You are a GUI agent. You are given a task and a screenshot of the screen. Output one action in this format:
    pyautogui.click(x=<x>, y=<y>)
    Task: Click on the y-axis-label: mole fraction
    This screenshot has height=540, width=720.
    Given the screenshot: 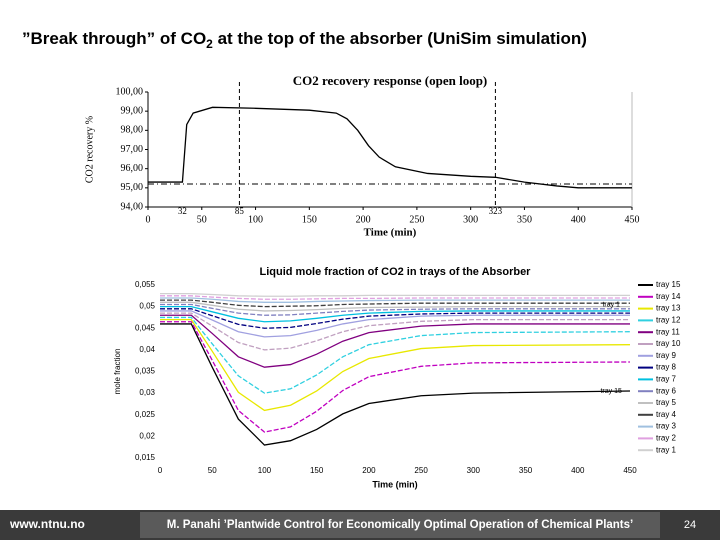 What is the action you would take?
    pyautogui.click(x=117, y=372)
    